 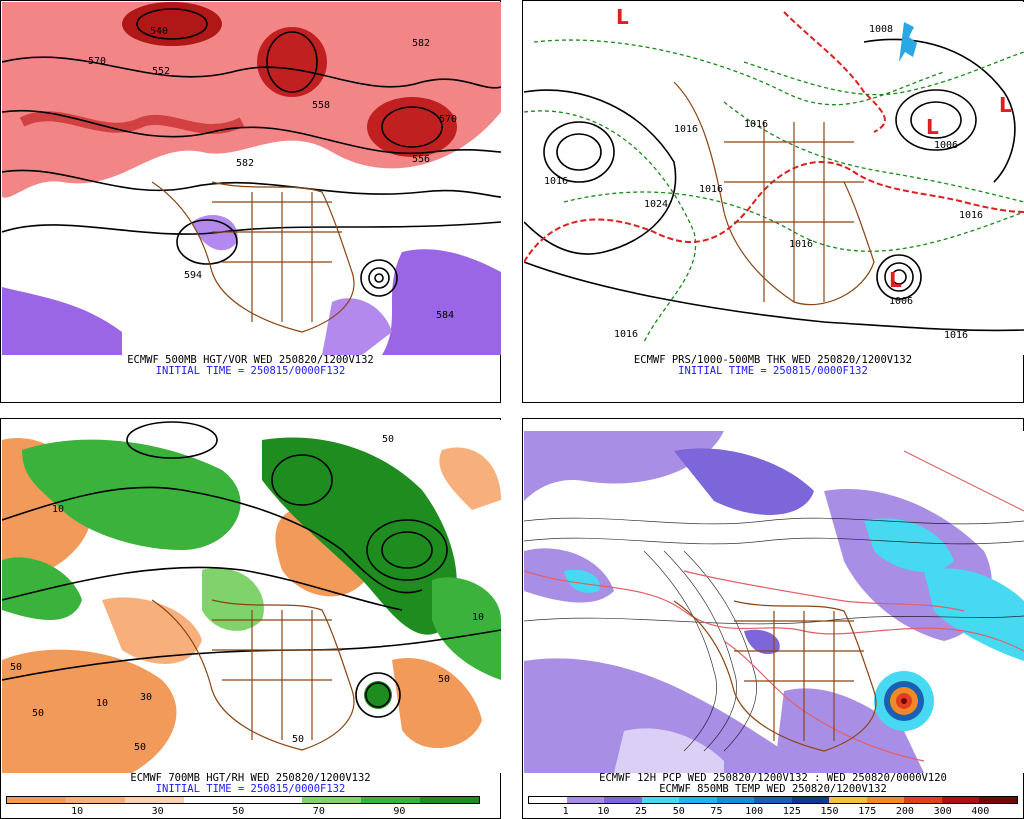 I want to click on legend-tick-label: 125, so click(x=791, y=811).